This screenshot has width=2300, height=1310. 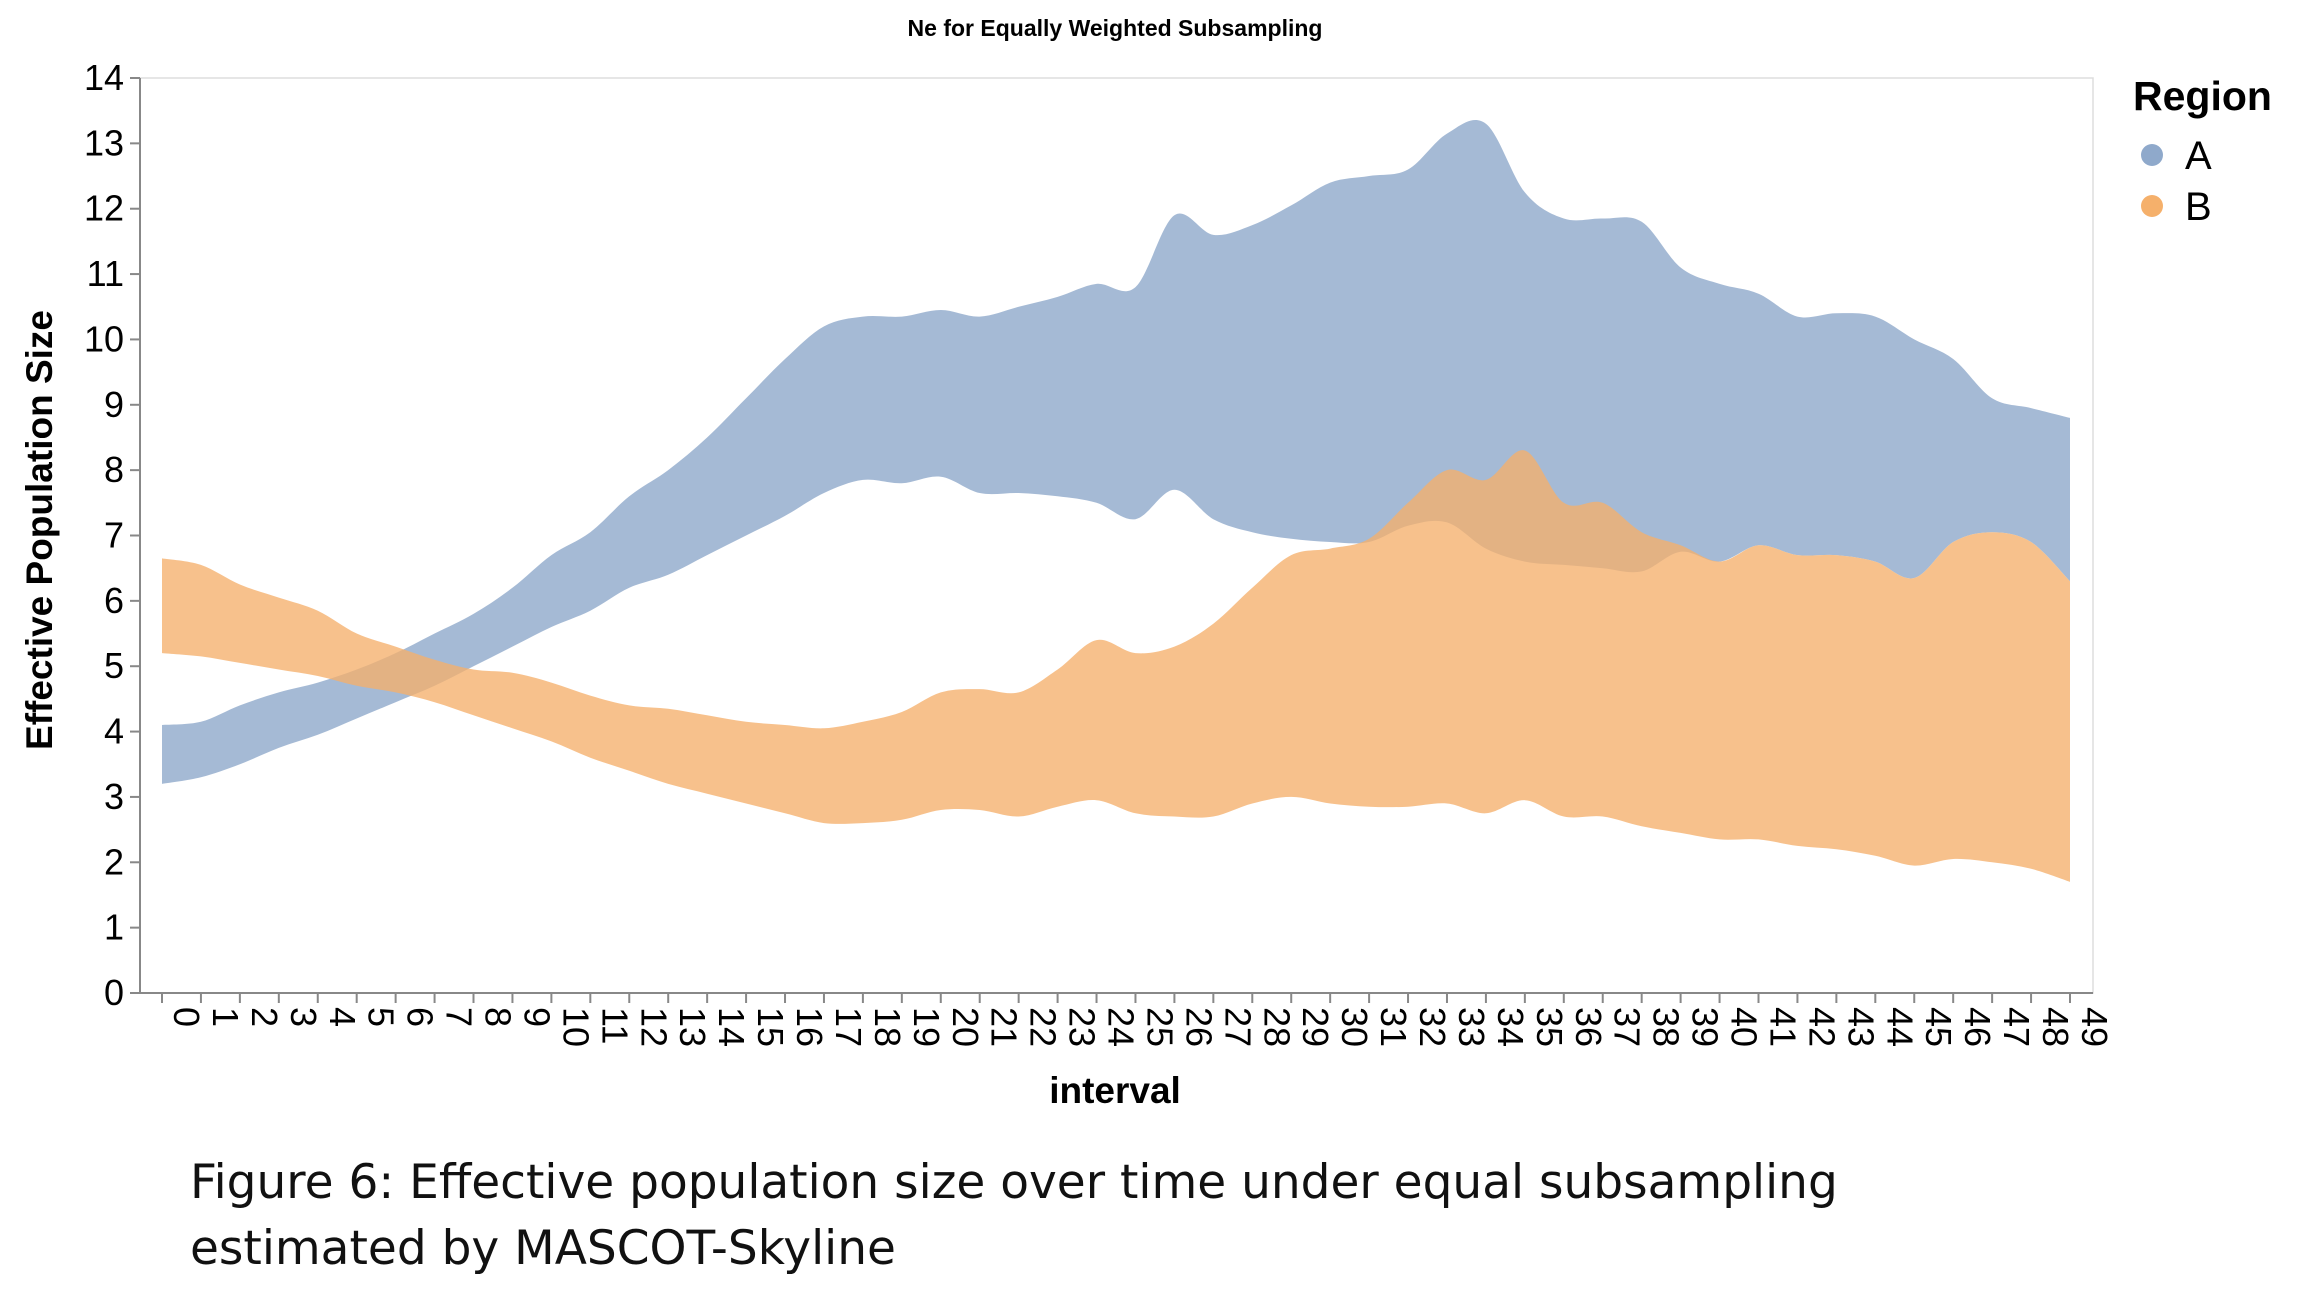 I want to click on x-tick-label: 9, so click(x=536, y=1017).